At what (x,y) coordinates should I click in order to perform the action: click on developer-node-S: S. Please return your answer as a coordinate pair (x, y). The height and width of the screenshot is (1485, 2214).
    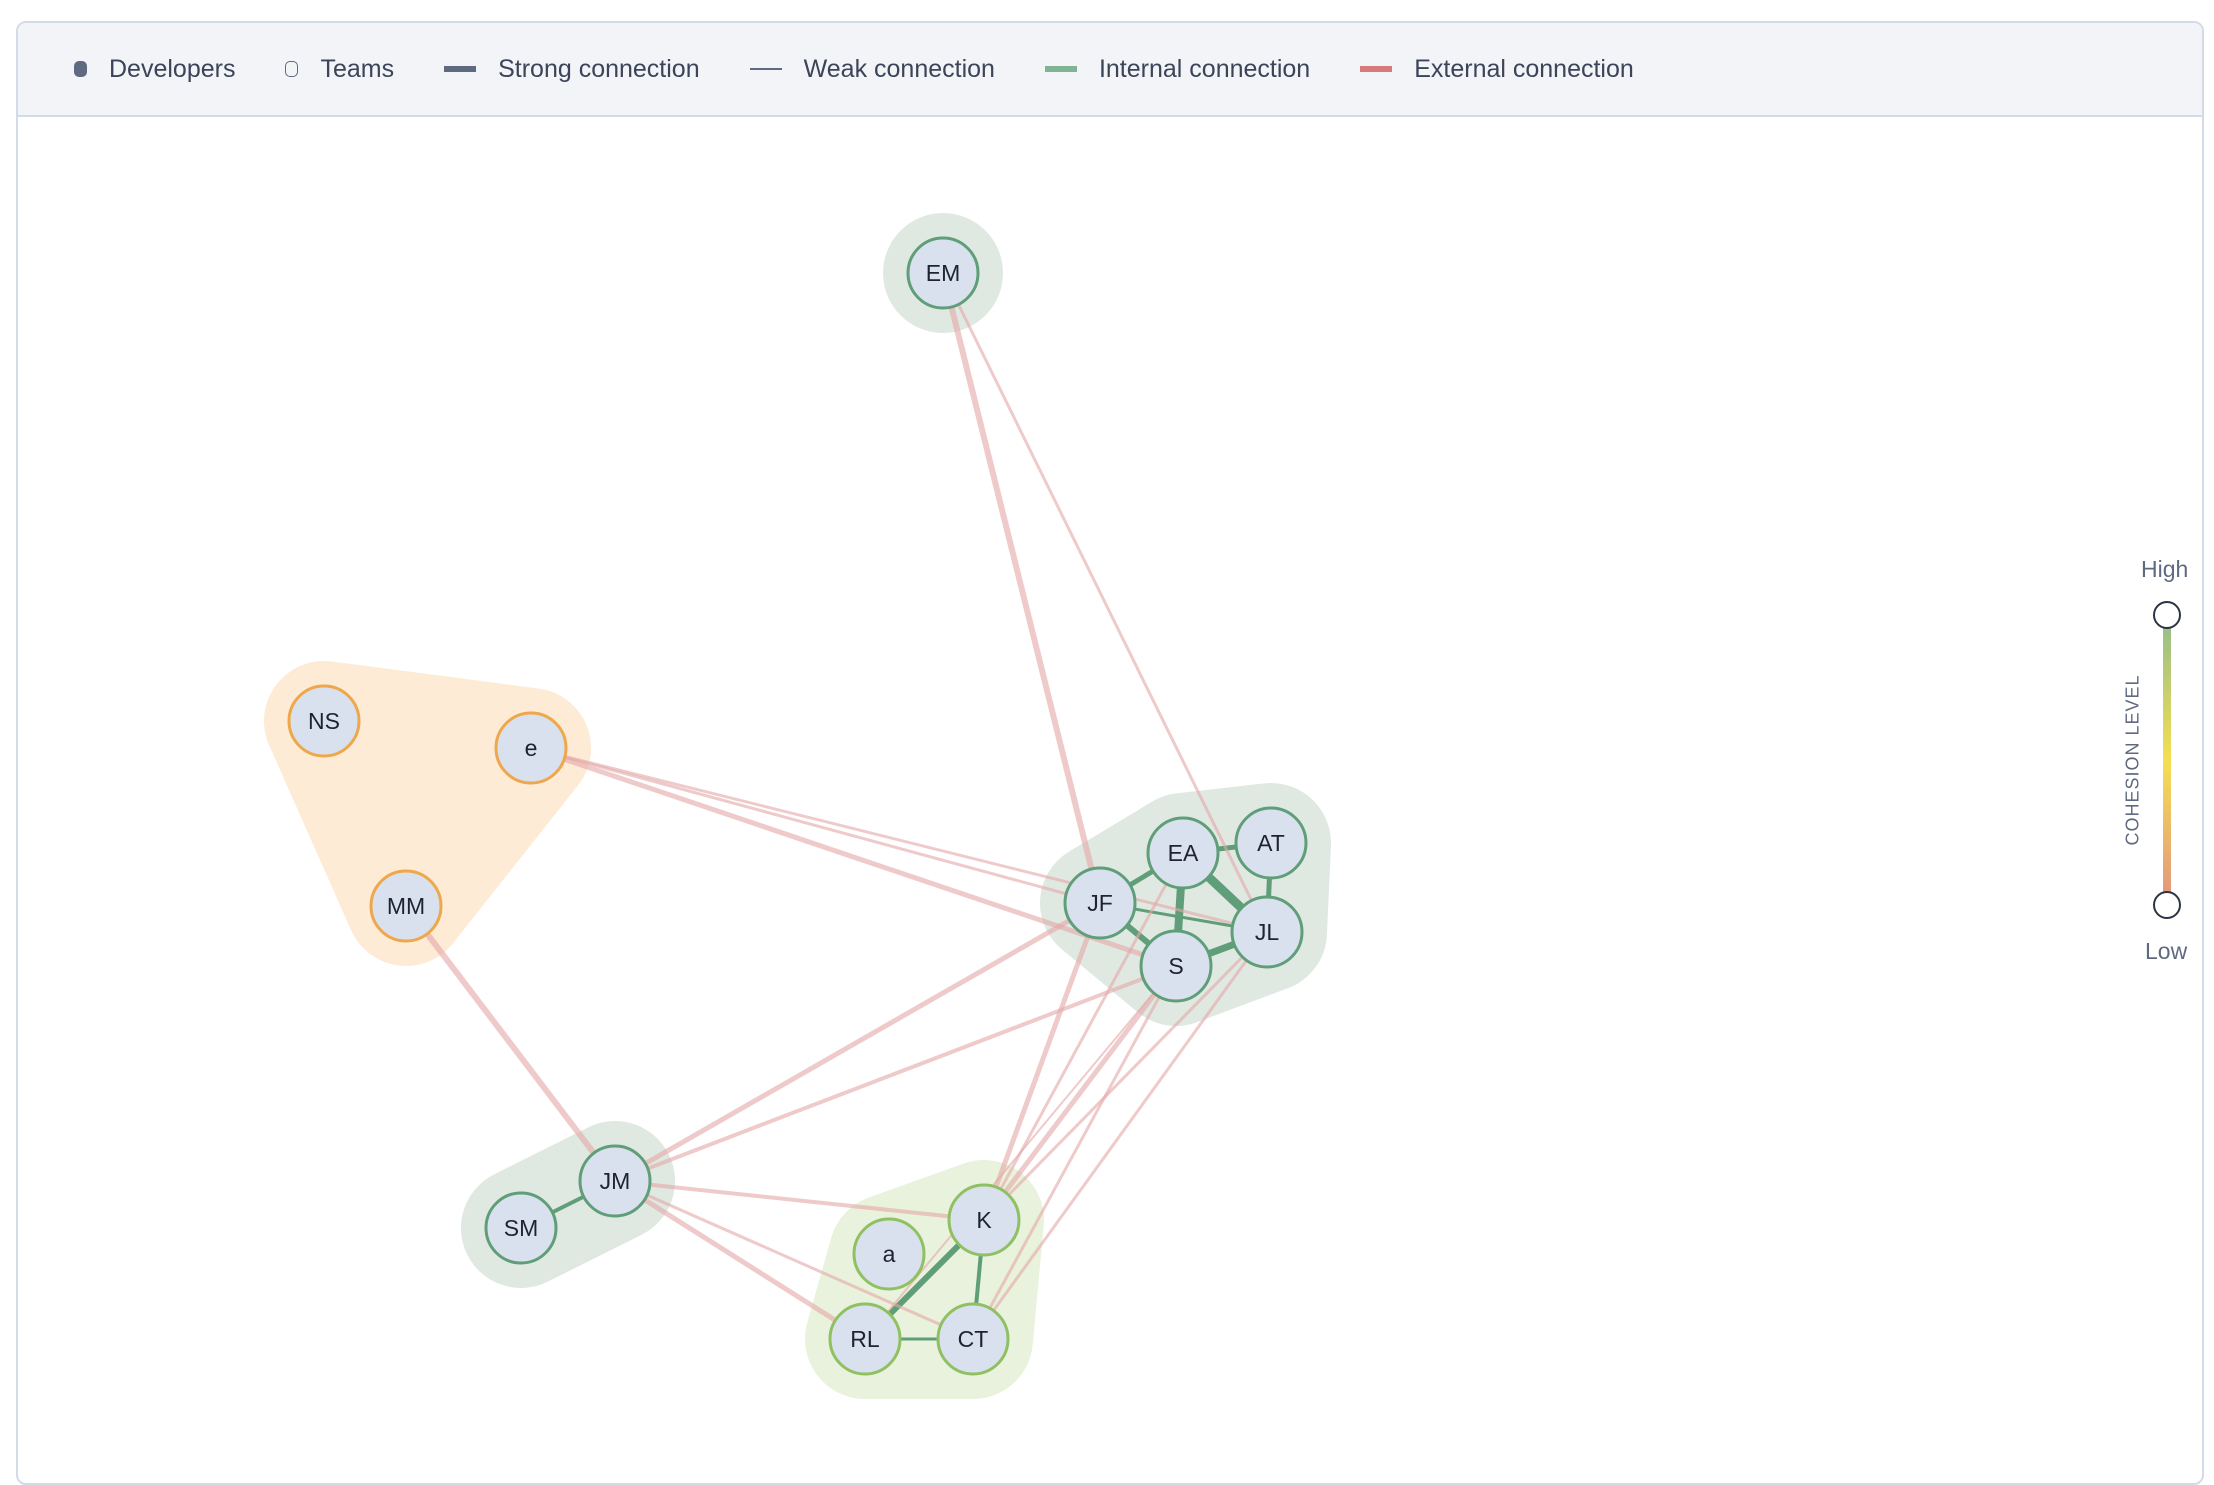
    Looking at the image, I should click on (1176, 966).